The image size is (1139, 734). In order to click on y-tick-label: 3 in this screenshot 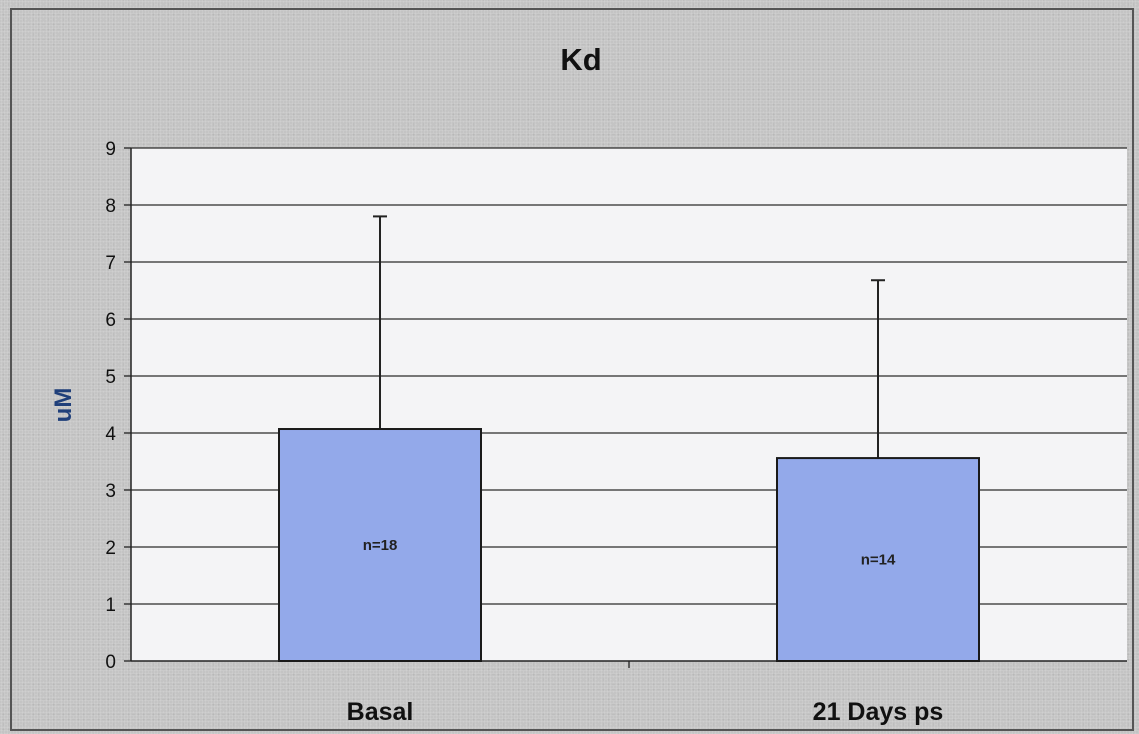, I will do `click(110, 491)`.